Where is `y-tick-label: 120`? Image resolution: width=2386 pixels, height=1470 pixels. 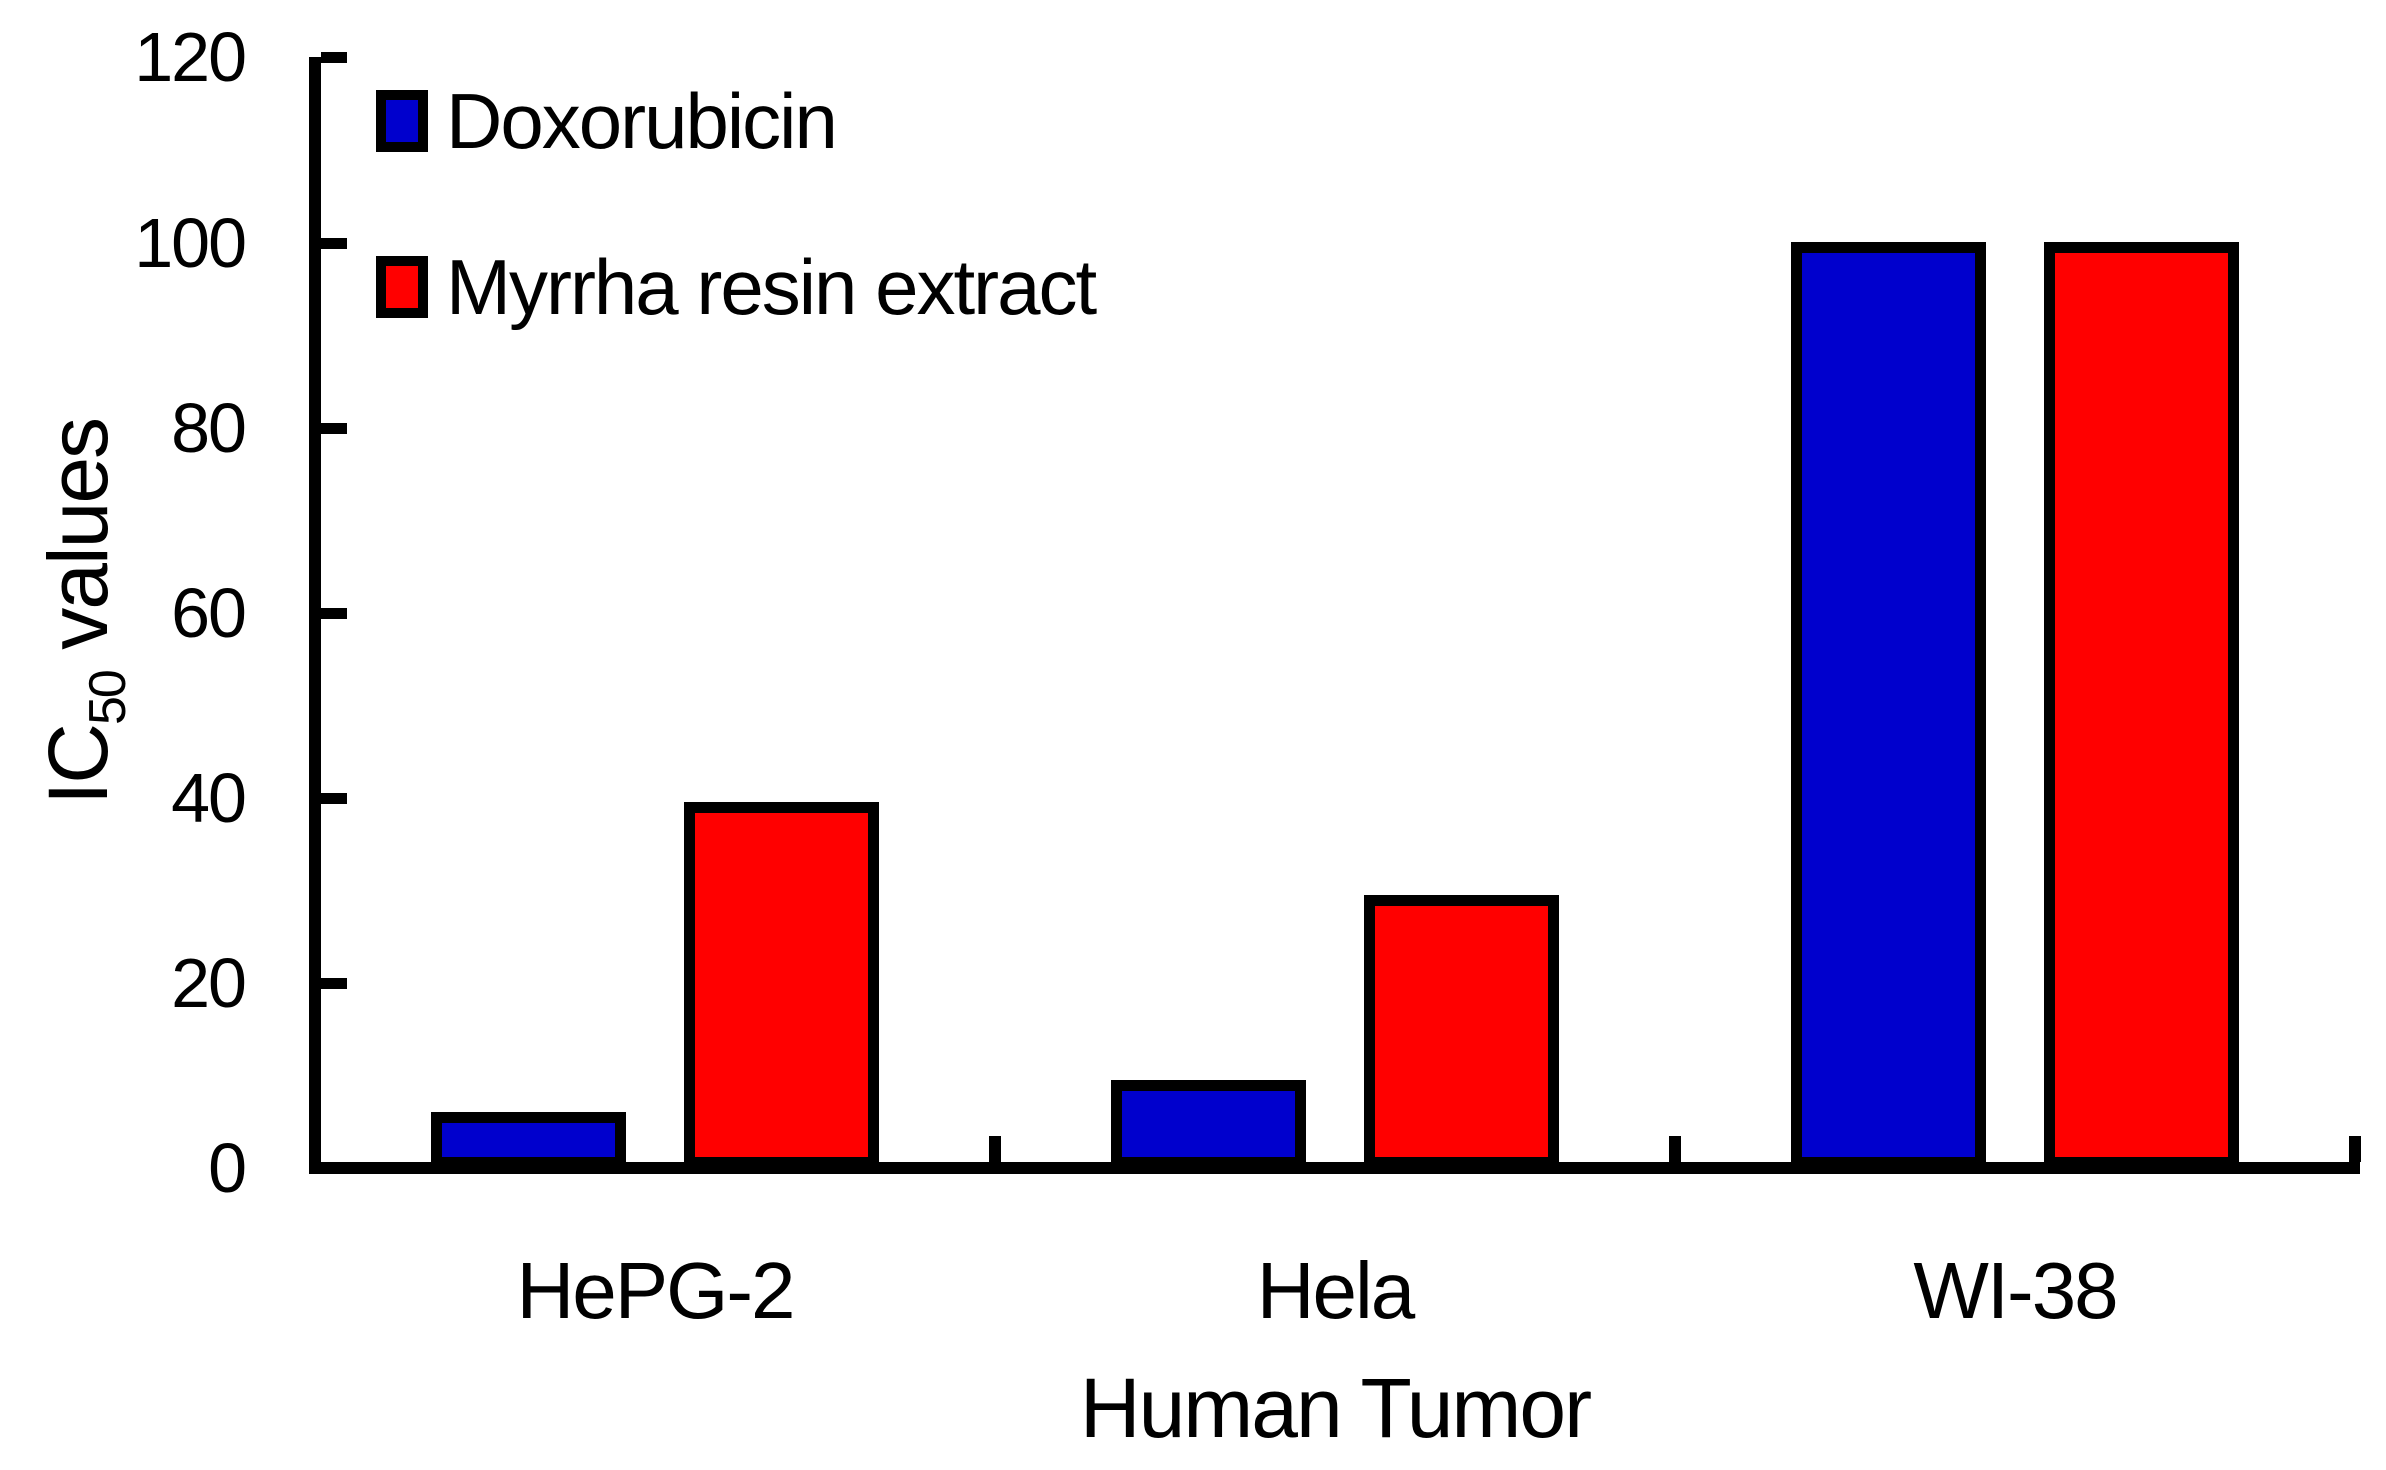 y-tick-label: 120 is located at coordinates (190, 57).